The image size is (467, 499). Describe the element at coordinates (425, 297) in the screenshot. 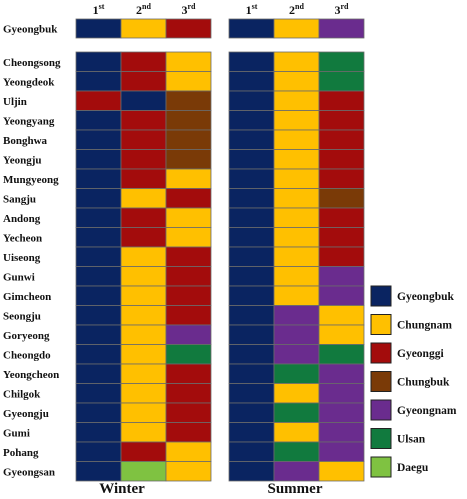

I see `legend-label-gyeongbuk: Gyeongbuk` at that location.